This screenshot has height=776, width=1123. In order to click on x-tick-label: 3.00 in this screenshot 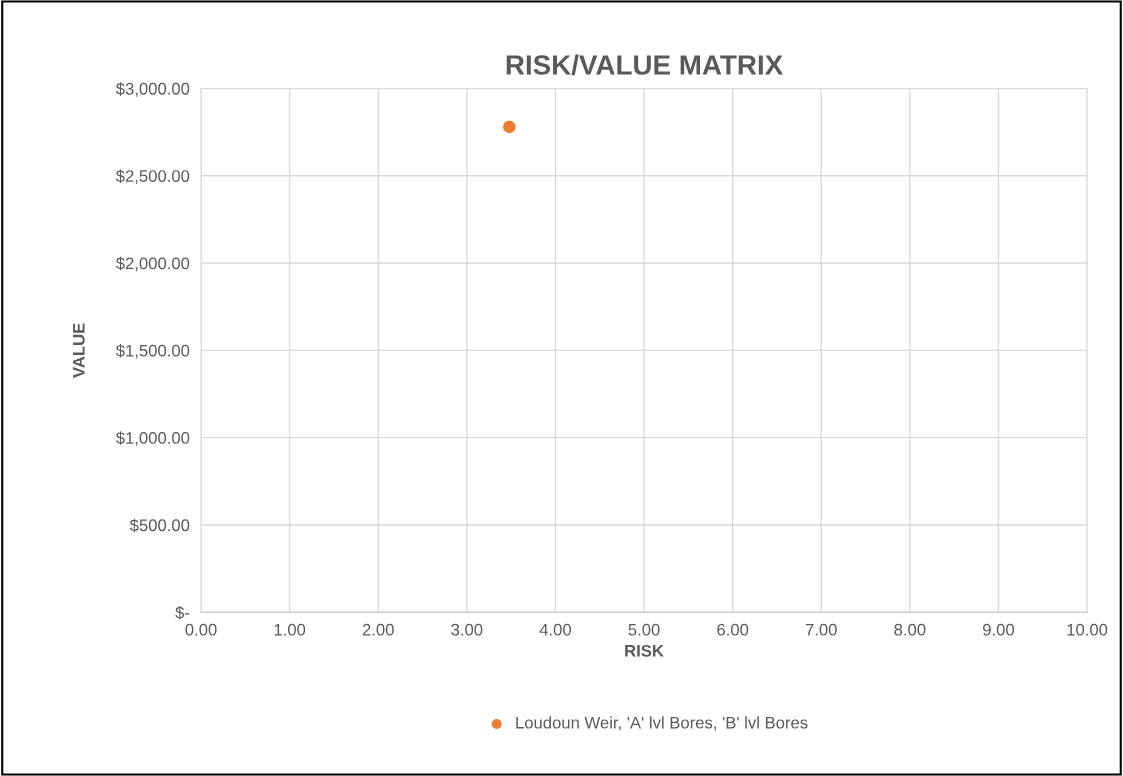, I will do `click(467, 629)`.